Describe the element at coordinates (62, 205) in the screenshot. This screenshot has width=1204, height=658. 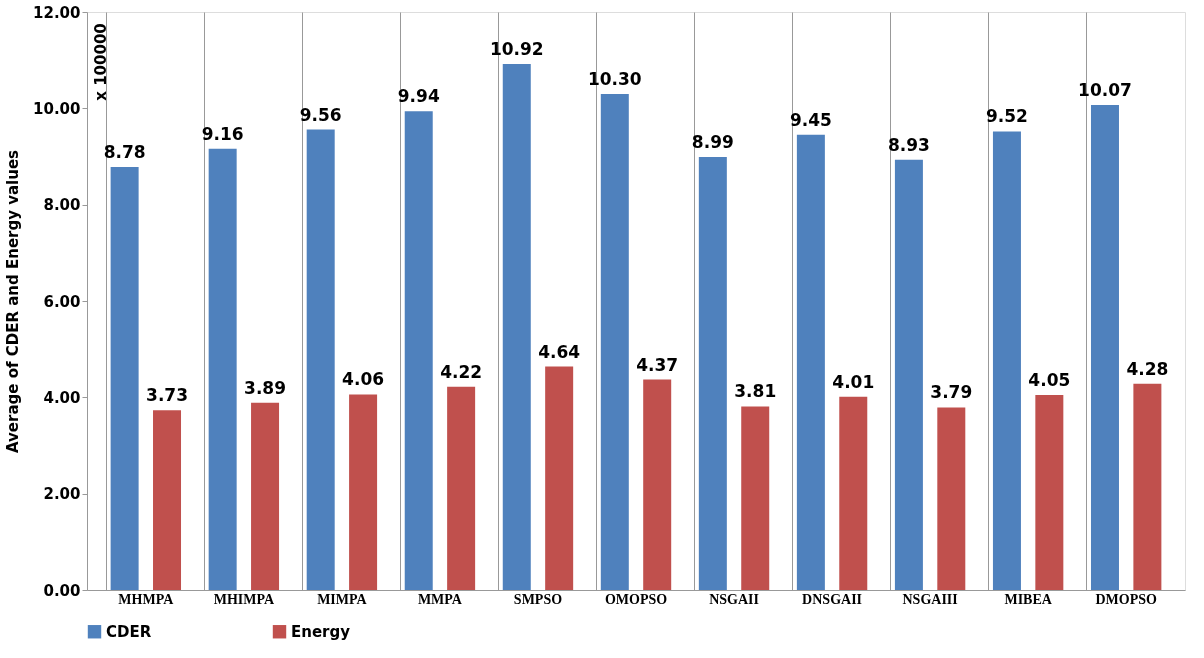
I see `y-tick-label: 8.00` at that location.